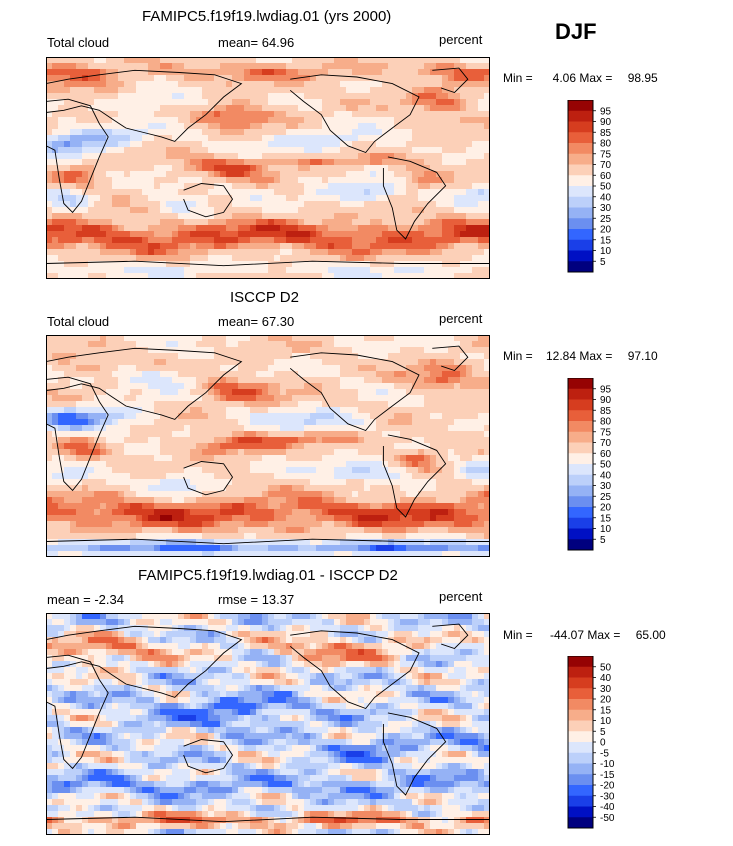 The image size is (733, 846). What do you see at coordinates (461, 318) in the screenshot?
I see `panel-2-units-label: percent` at bounding box center [461, 318].